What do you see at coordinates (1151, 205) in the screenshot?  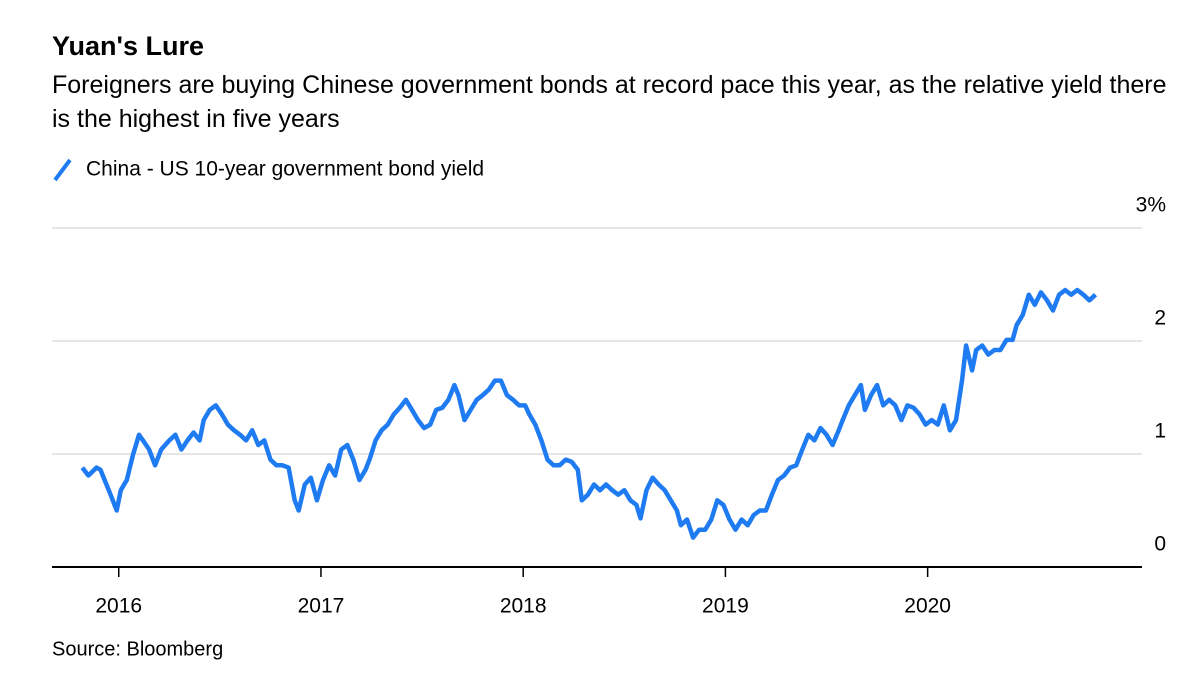 I see `y-tick-label: 3%` at bounding box center [1151, 205].